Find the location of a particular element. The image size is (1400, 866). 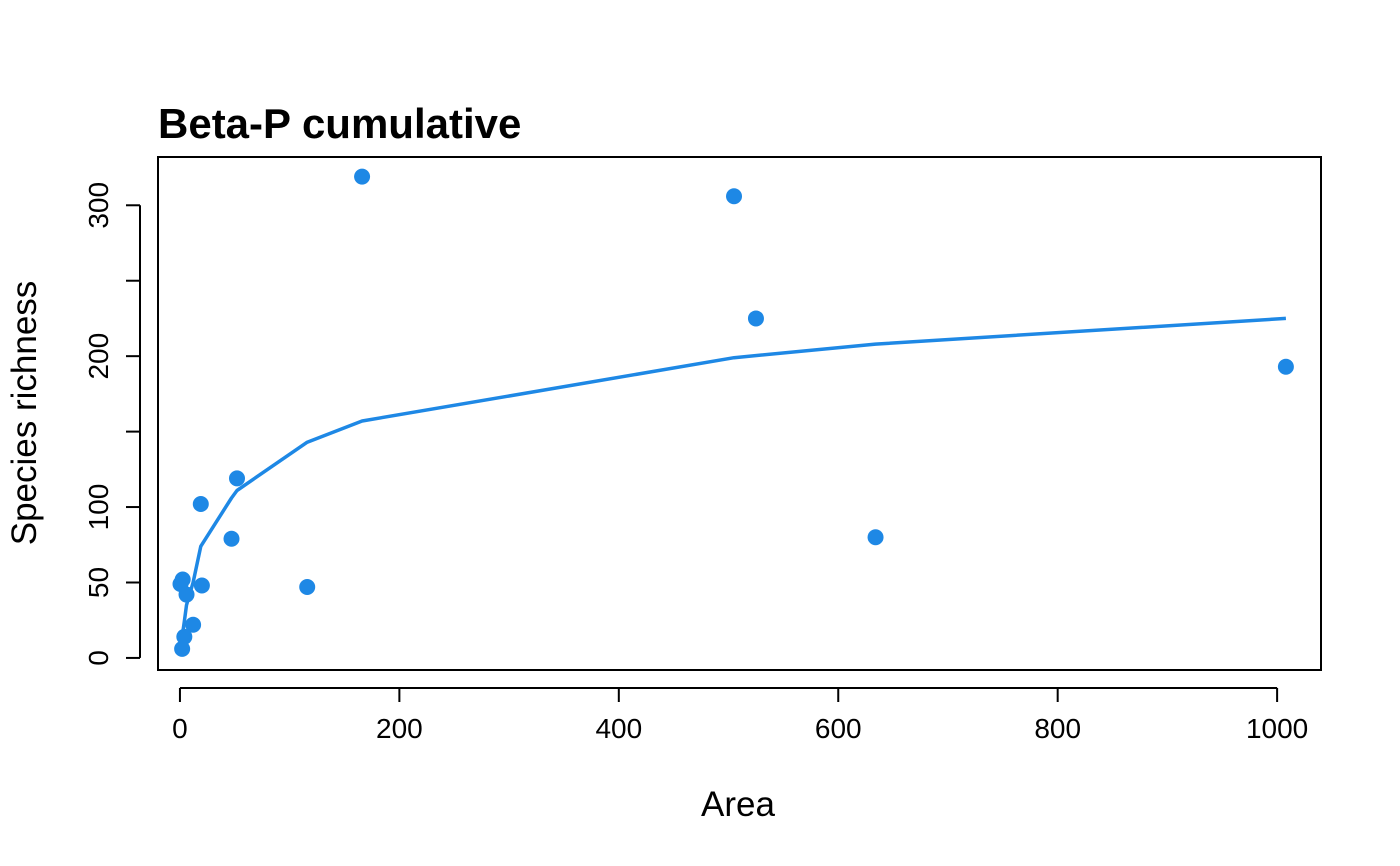

y-tick-label: 50 is located at coordinates (98, 582).